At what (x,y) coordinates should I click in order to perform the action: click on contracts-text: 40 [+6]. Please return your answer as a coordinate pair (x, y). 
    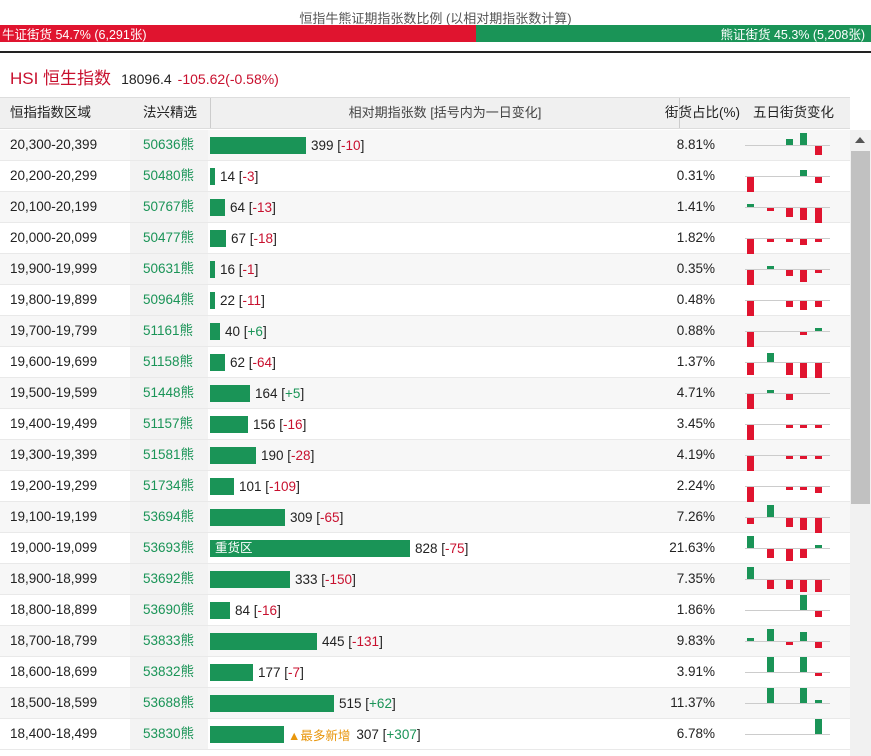
    Looking at the image, I should click on (246, 331).